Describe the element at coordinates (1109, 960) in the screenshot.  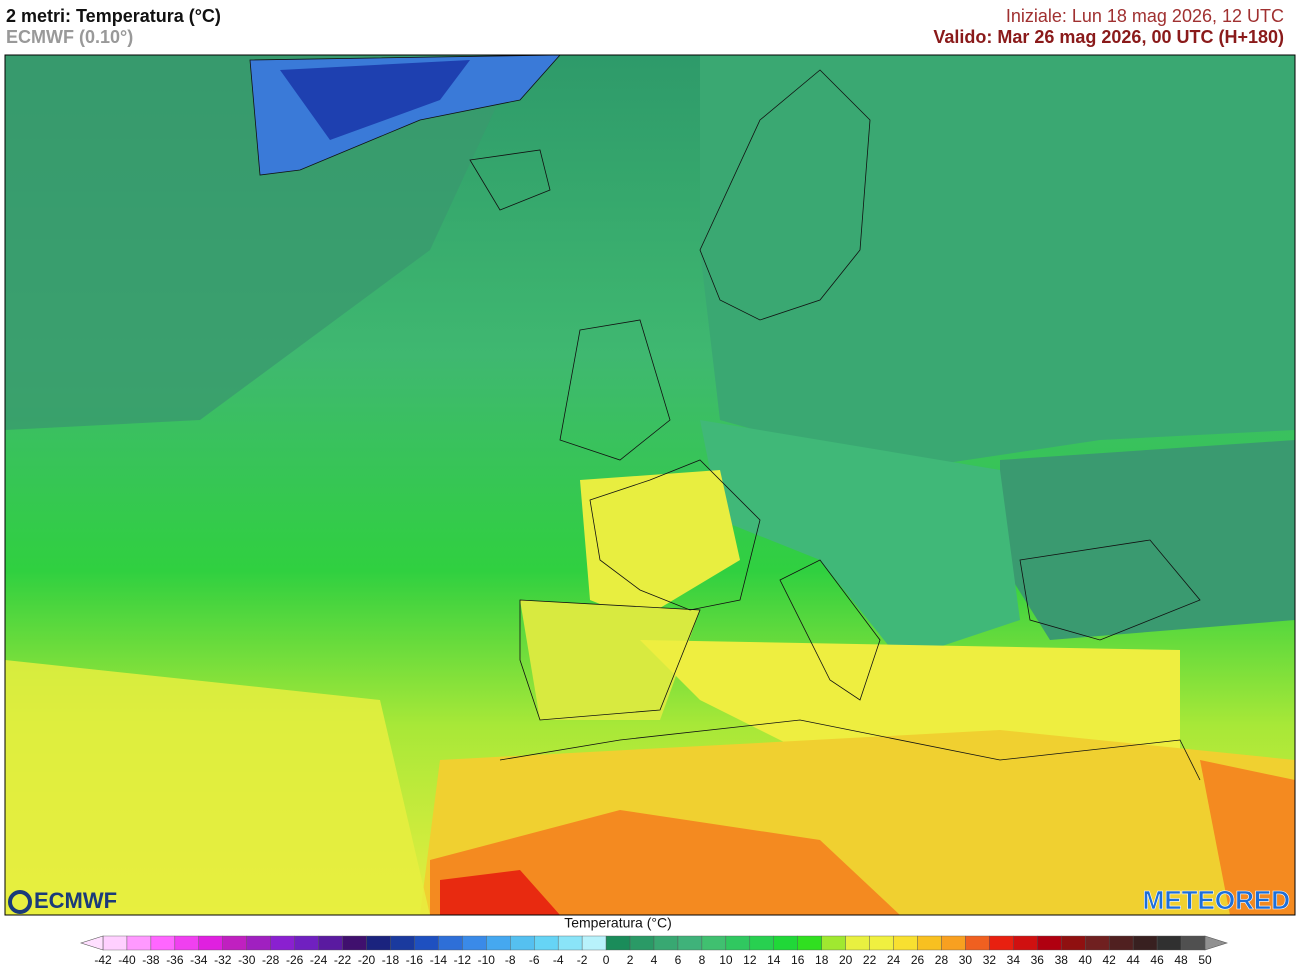
I see `colorbar-tick-label: 42` at that location.